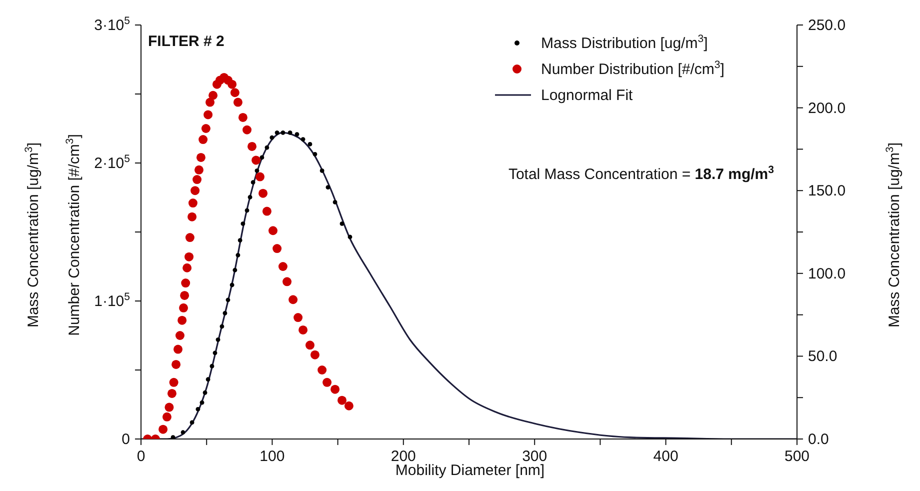  Describe the element at coordinates (827, 108) in the screenshot. I see `y2-tick-label: 200.0` at that location.